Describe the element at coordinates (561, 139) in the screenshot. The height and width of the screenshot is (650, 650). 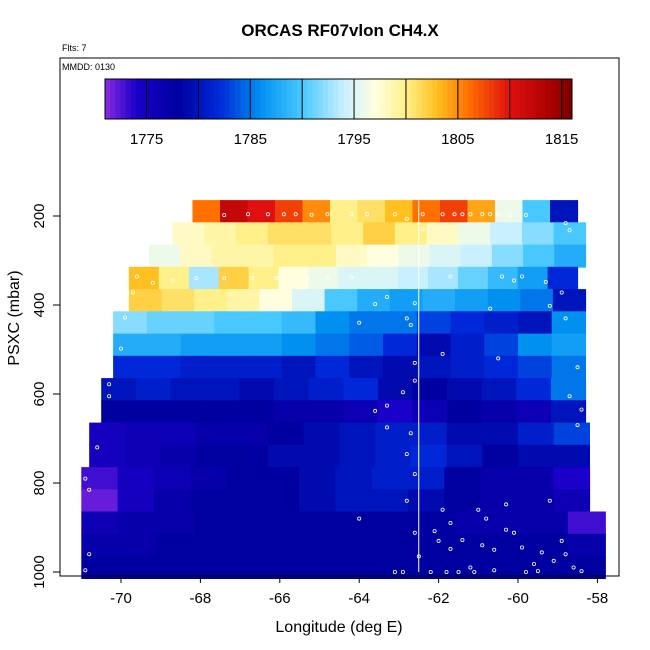
I see `colorbar-tick-label: 1815` at that location.